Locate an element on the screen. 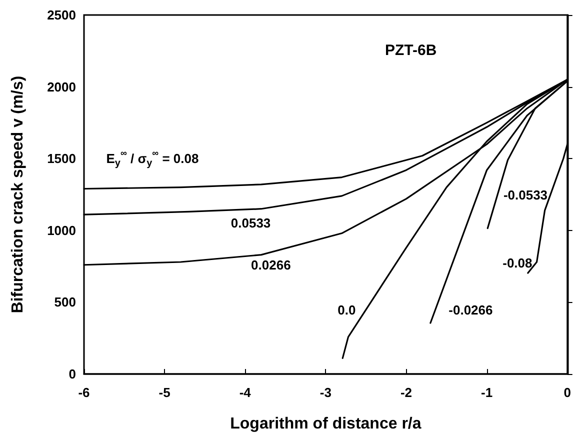 This screenshot has width=574, height=441. annotation: 0.0266 is located at coordinates (271, 264).